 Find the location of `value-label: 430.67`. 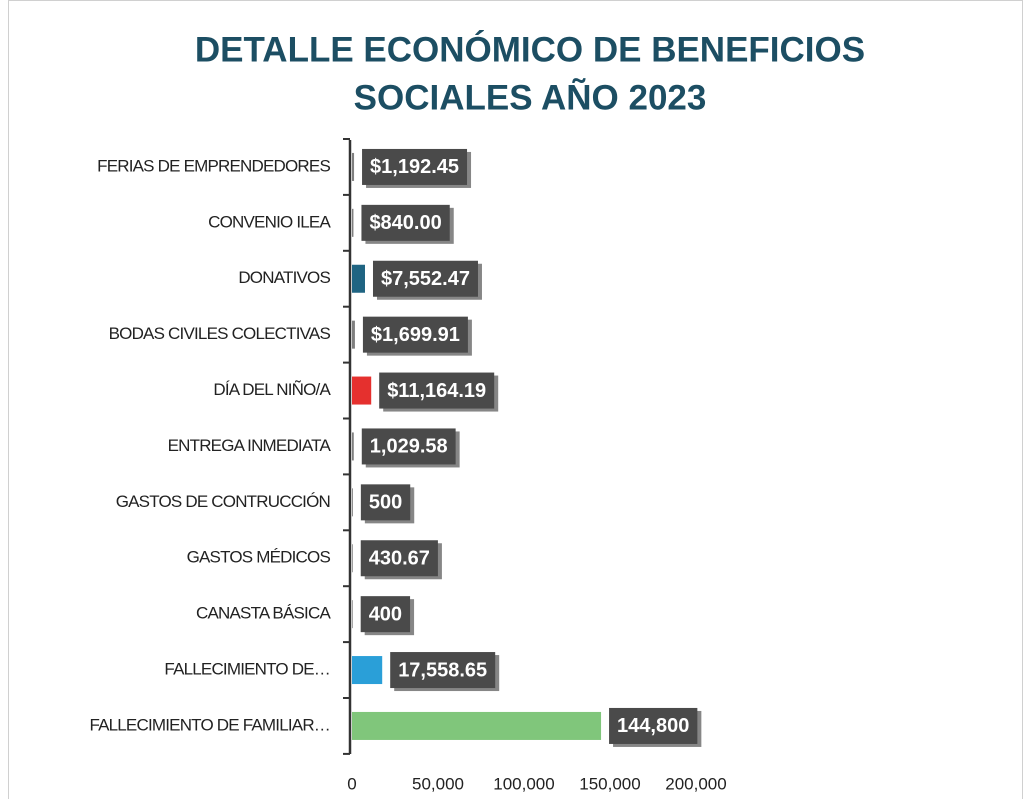

value-label: 430.67 is located at coordinates (399, 559).